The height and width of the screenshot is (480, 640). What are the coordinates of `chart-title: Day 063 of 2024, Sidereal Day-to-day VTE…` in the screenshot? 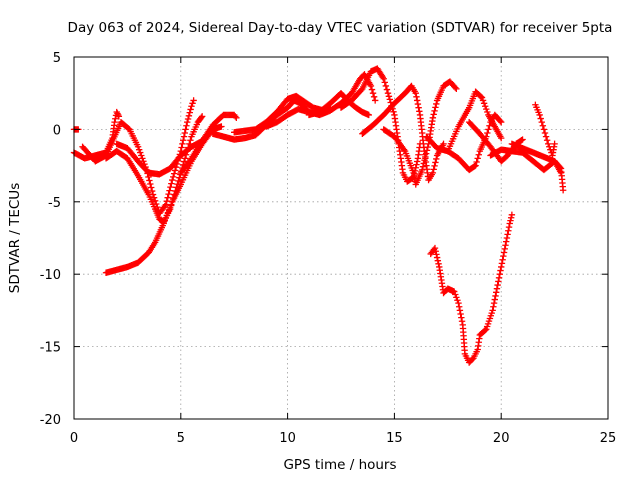 It's located at (340, 28).